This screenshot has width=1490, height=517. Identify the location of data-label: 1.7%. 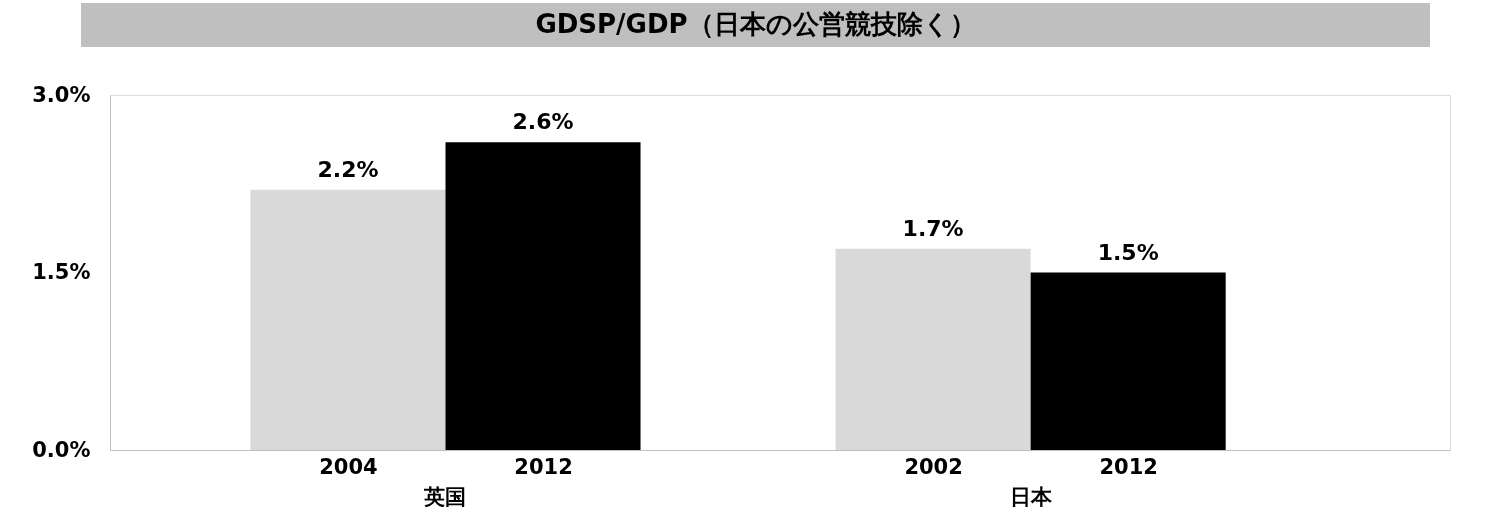
(933, 228).